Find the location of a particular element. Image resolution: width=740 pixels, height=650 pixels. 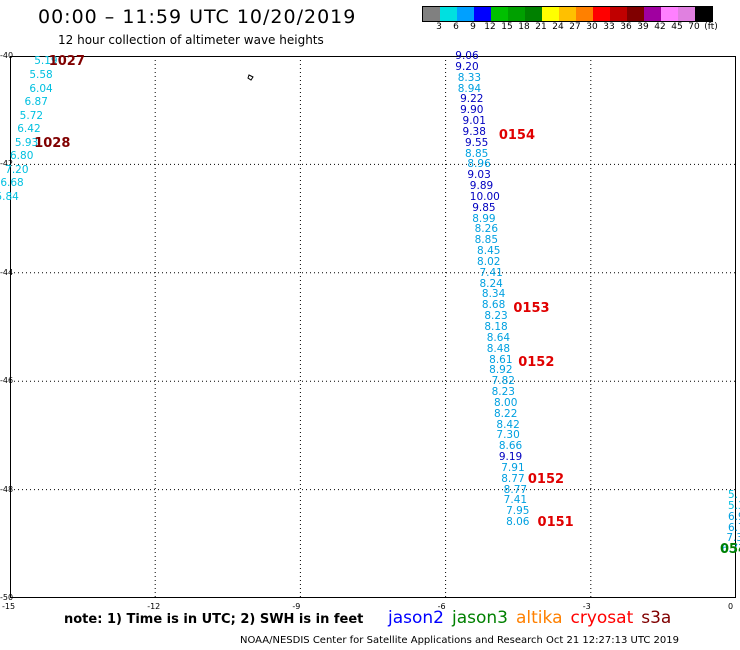

legend-label: 24 is located at coordinates (558, 27).